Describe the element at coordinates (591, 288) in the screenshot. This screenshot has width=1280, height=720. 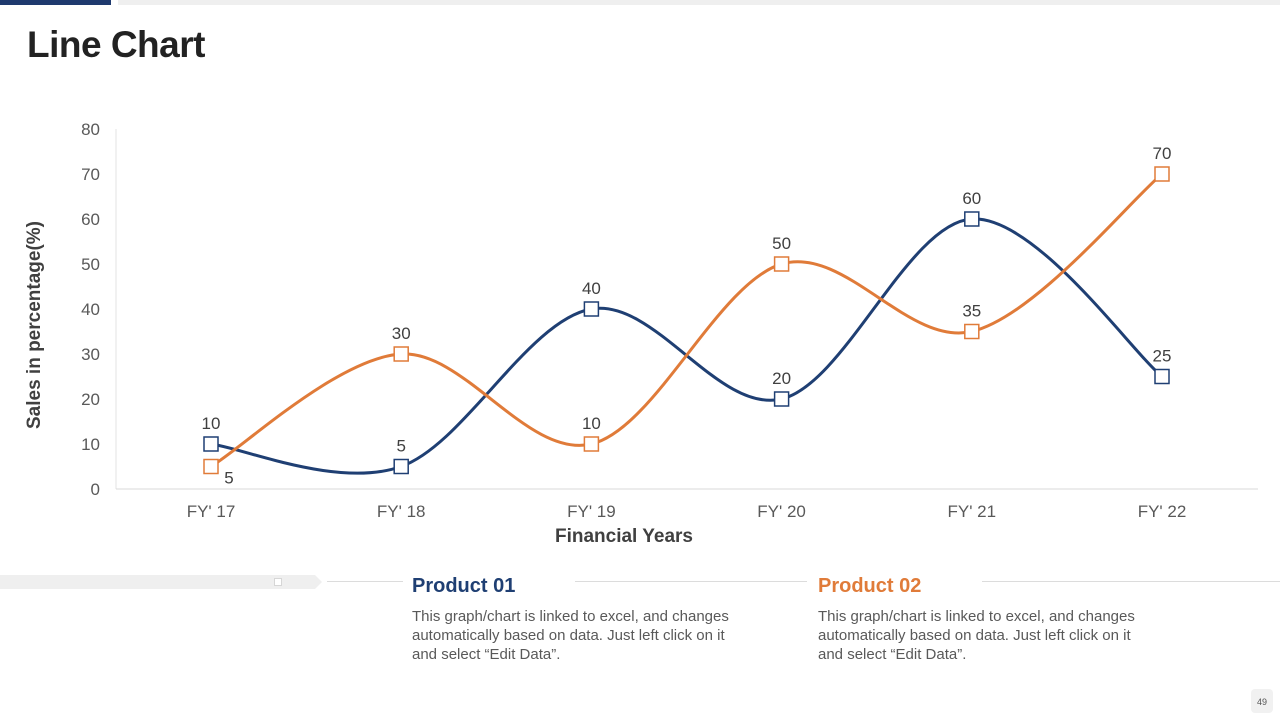
I see `product-01-data-label: 40` at that location.